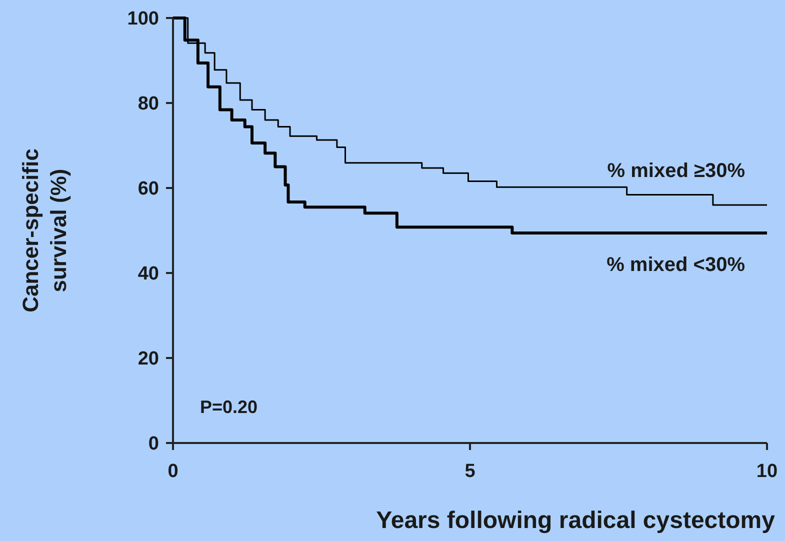 This screenshot has width=785, height=541. Describe the element at coordinates (148, 274) in the screenshot. I see `y-tick-label: 40` at that location.